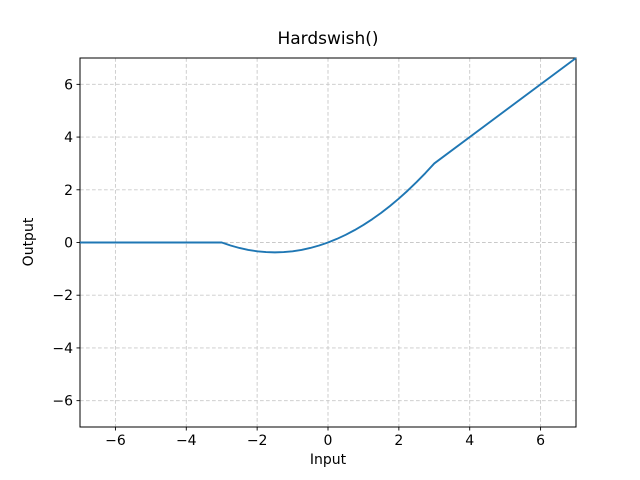 This screenshot has height=480, width=640. Describe the element at coordinates (328, 441) in the screenshot. I see `x-tick-label: 0` at that location.